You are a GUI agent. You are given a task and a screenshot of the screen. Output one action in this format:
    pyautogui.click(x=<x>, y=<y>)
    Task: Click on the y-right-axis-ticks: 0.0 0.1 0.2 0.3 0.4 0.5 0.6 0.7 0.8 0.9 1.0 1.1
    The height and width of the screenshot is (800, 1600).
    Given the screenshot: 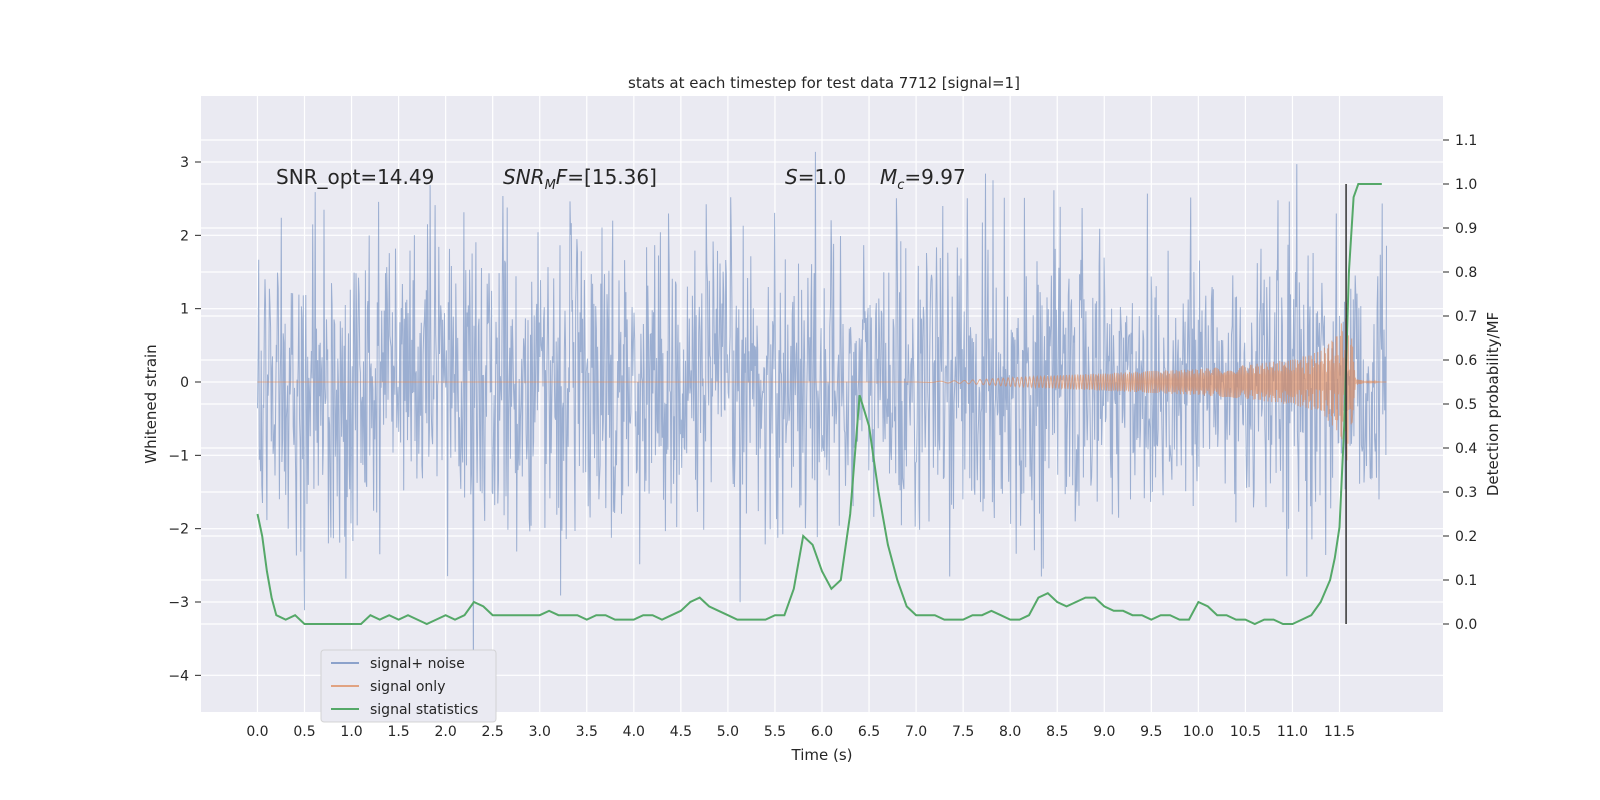 What is the action you would take?
    pyautogui.click(x=1460, y=383)
    